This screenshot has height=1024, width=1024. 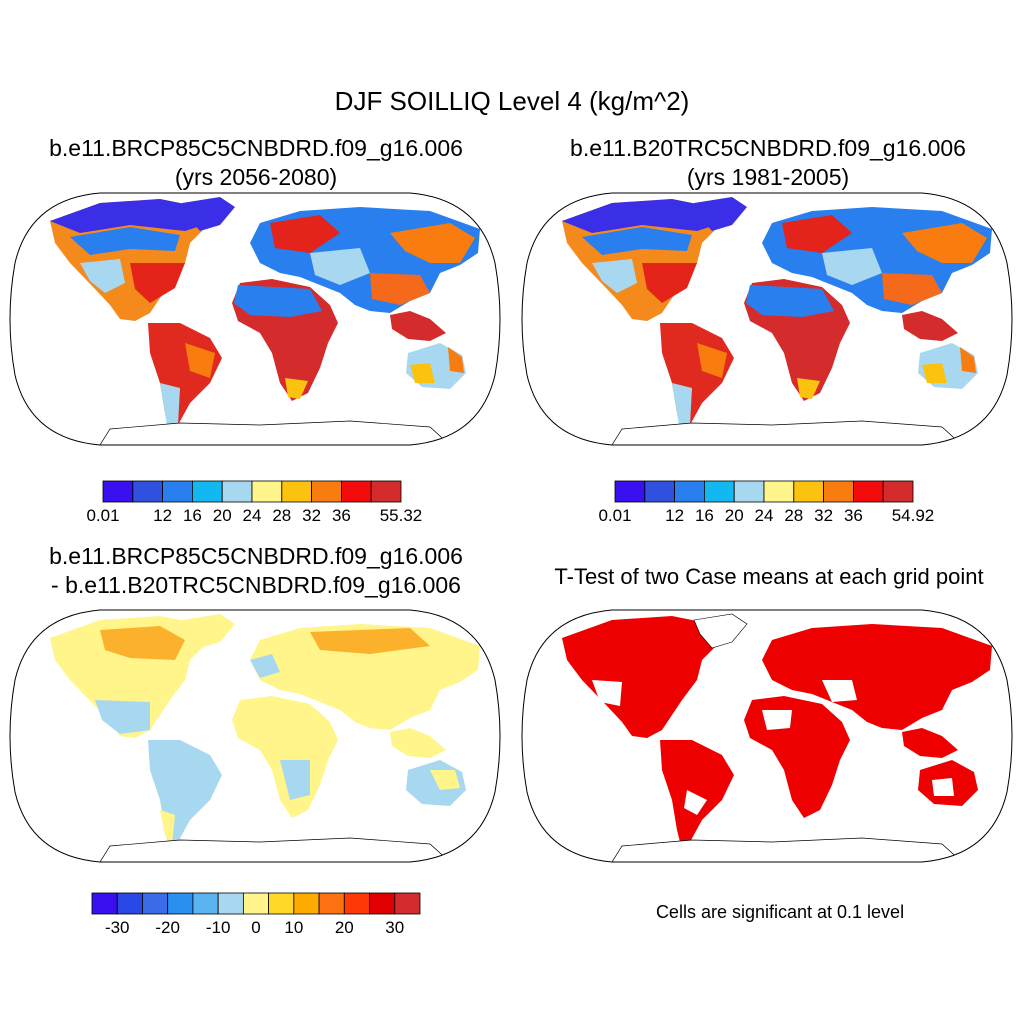 I want to click on colorbar-tick-label: 55.32, so click(x=401, y=515).